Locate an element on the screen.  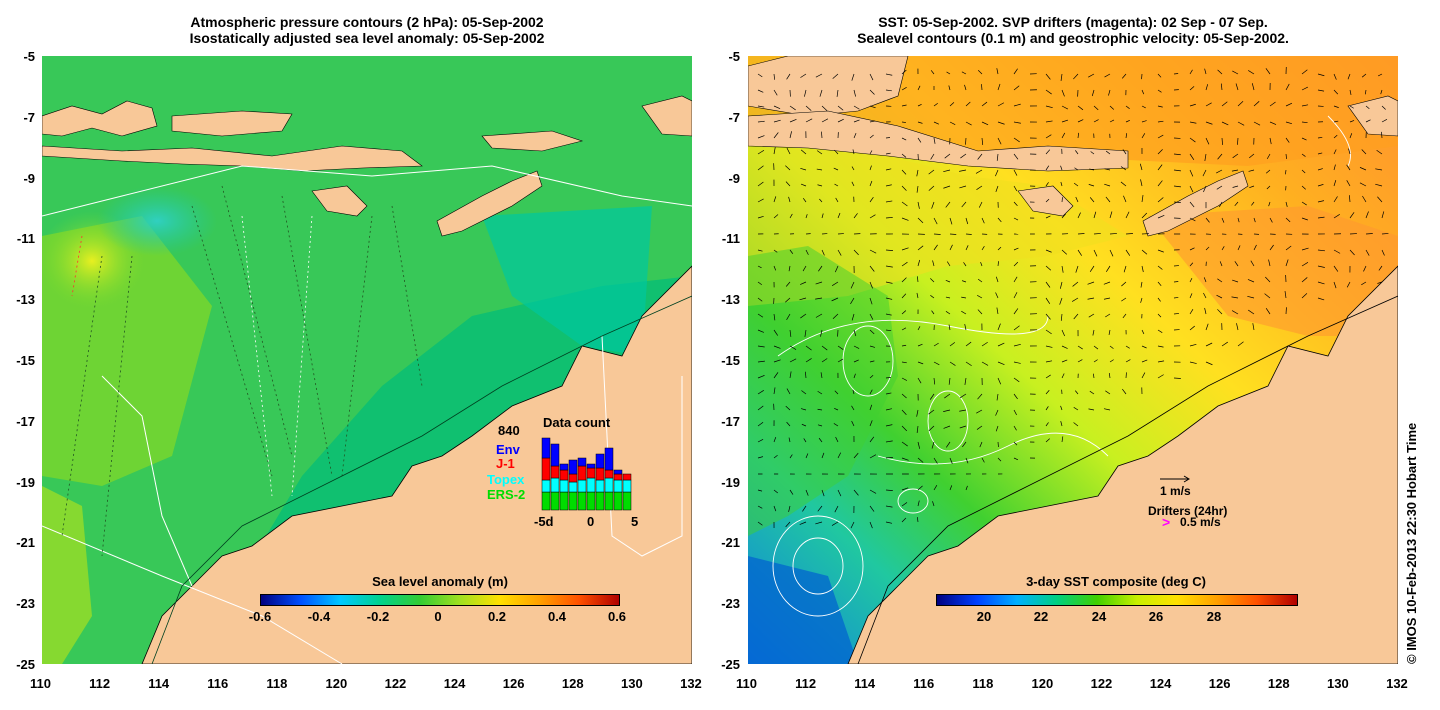
banda-islands is located at coordinates (532, 141).